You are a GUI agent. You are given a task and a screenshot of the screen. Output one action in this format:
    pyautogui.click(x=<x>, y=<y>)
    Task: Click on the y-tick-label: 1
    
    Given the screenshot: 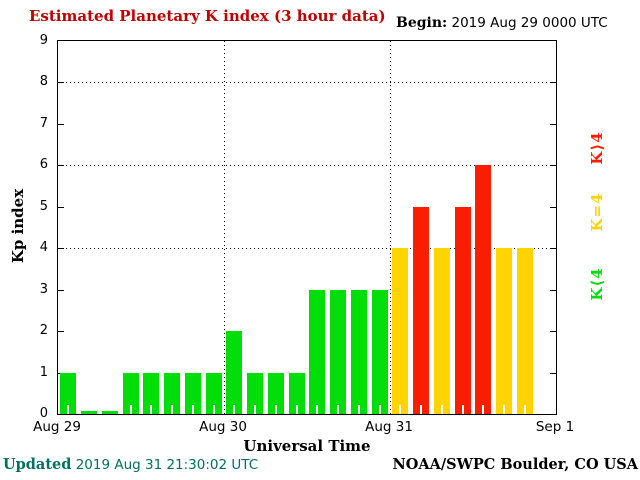 What is the action you would take?
    pyautogui.click(x=43, y=372)
    